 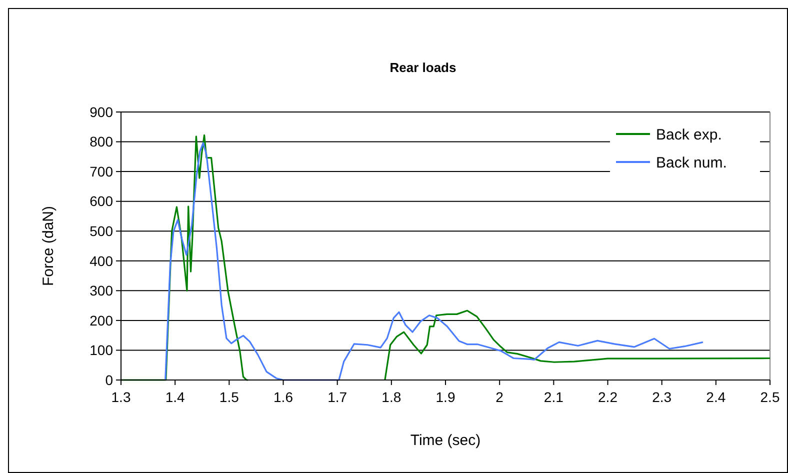 What do you see at coordinates (445, 440) in the screenshot?
I see `x-axis-title: Time (sec)` at bounding box center [445, 440].